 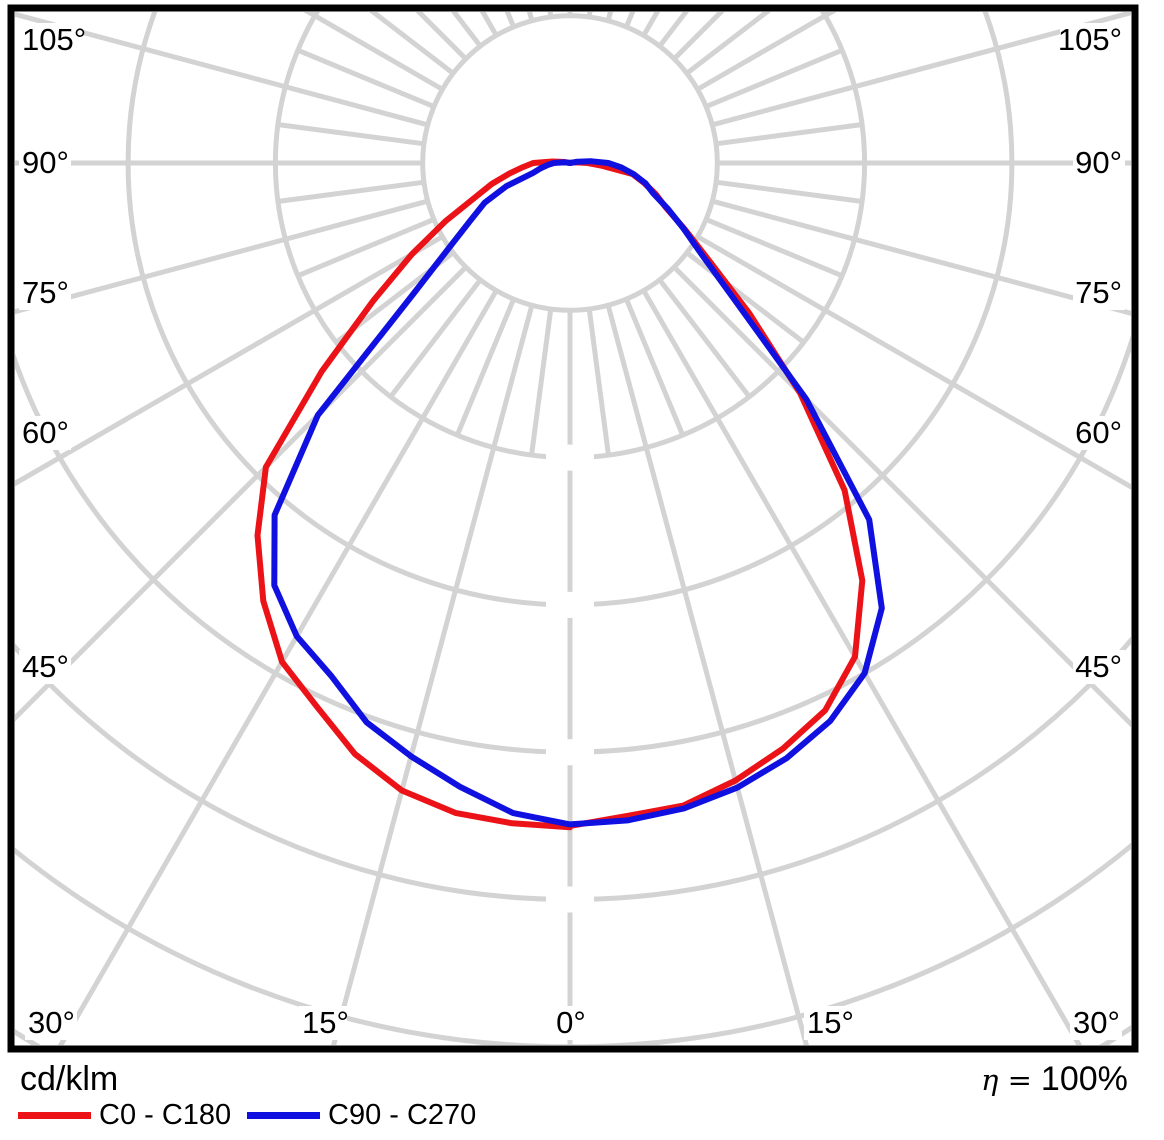 I want to click on efficiency-value: 100%, so click(x=1084, y=1079).